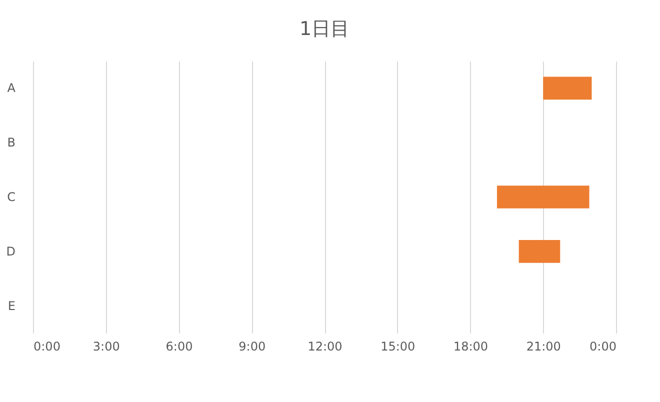  What do you see at coordinates (11, 197) in the screenshot?
I see `y-tick-label: C` at bounding box center [11, 197].